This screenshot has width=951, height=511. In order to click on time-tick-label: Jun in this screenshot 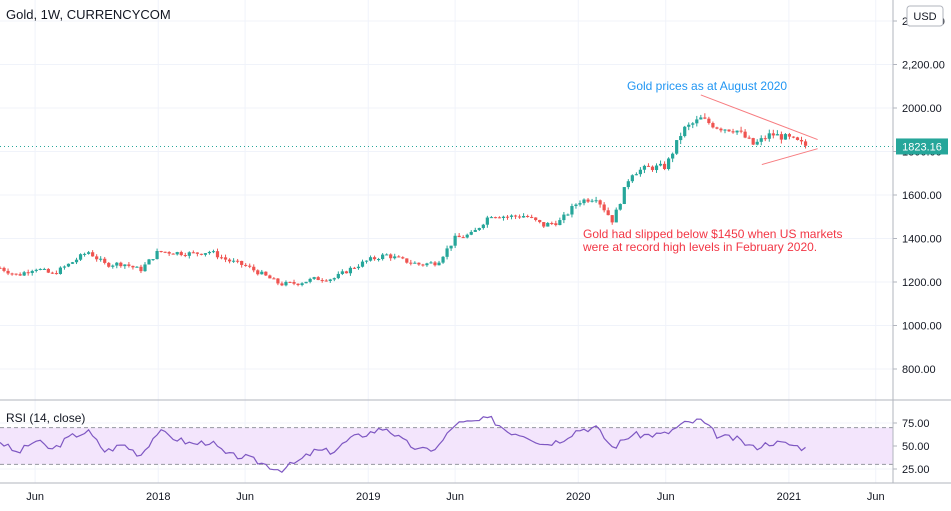, I will do `click(666, 497)`.